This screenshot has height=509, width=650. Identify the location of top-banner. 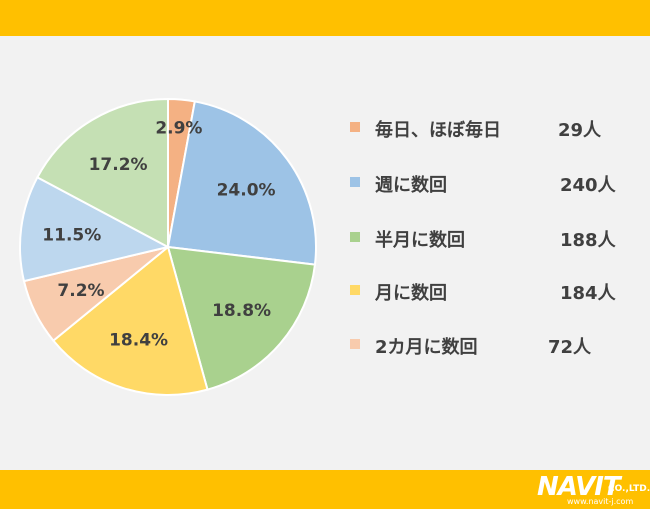
(325, 18).